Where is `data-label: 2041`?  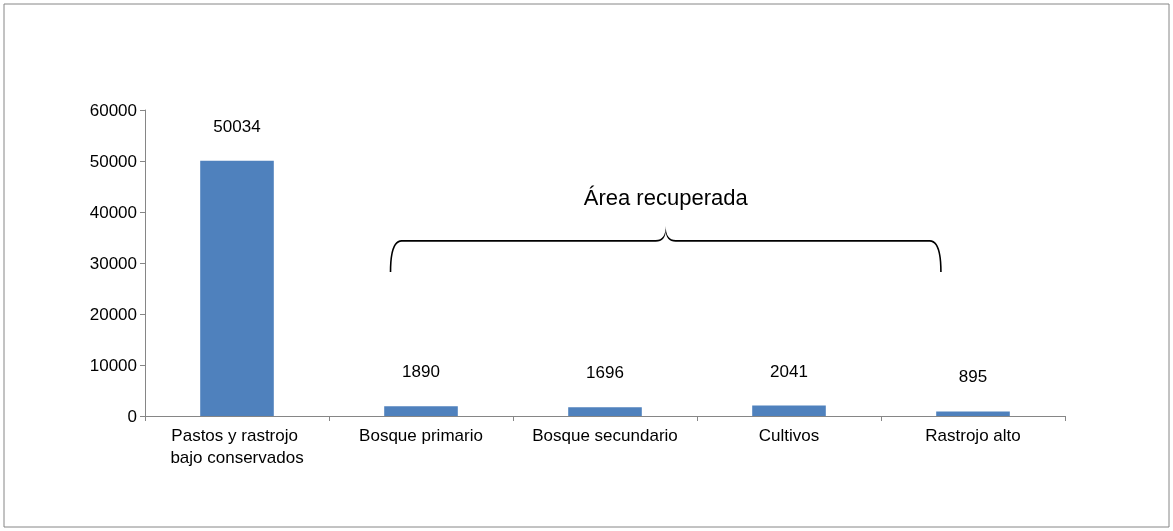 data-label: 2041 is located at coordinates (789, 371).